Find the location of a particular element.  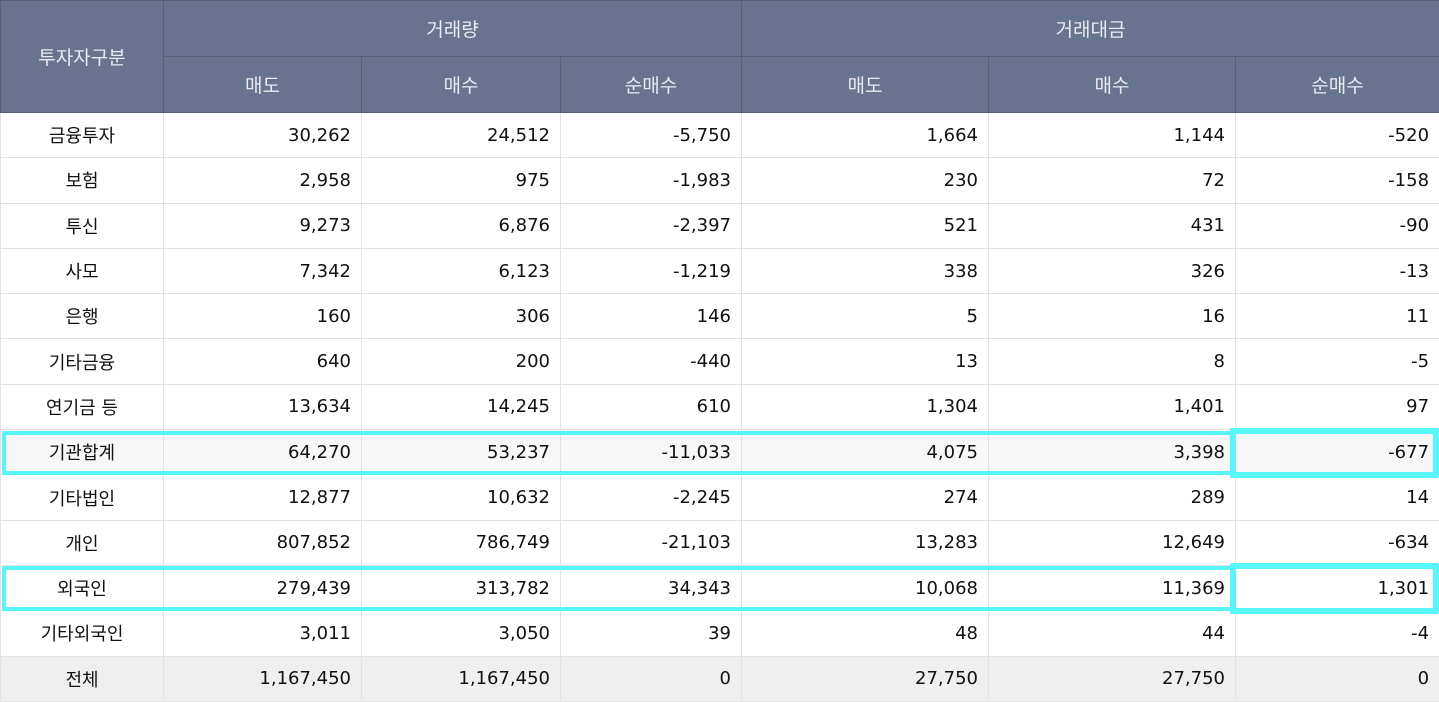

table-cell: -1,219 is located at coordinates (651, 270).